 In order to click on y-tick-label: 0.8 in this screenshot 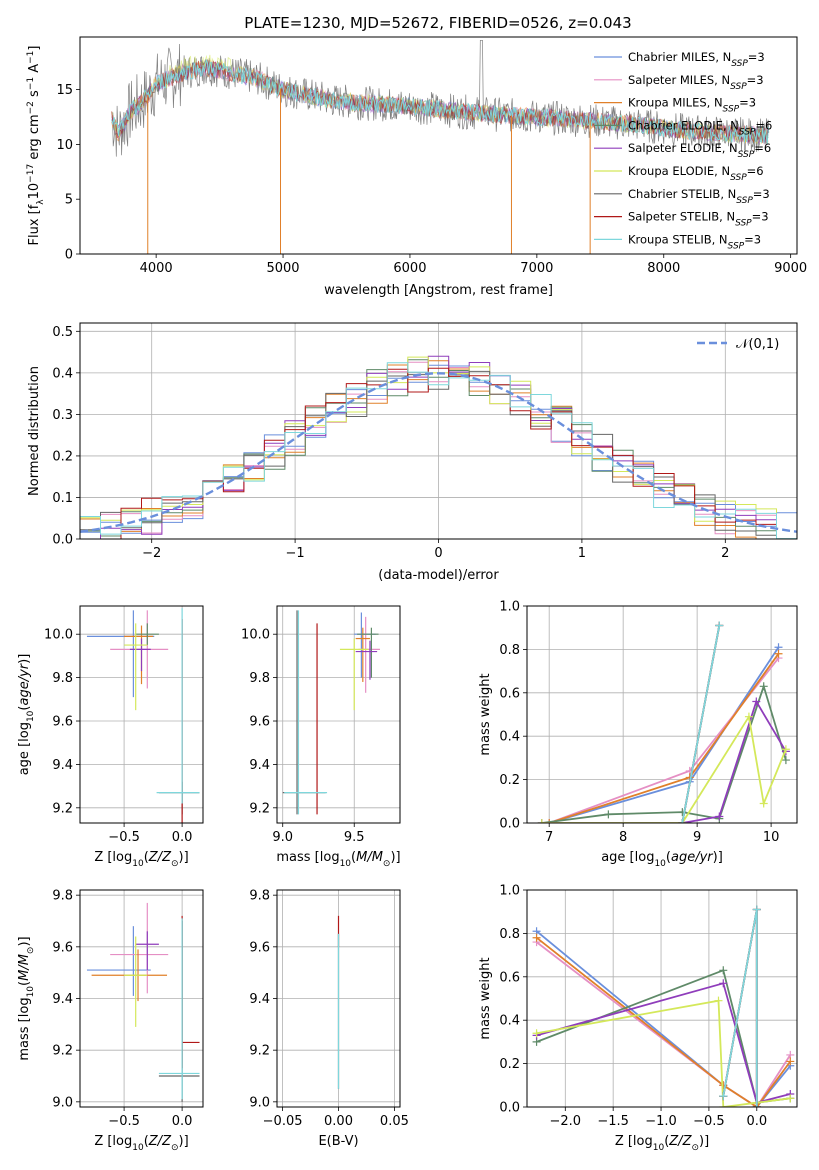, I will do `click(509, 934)`.